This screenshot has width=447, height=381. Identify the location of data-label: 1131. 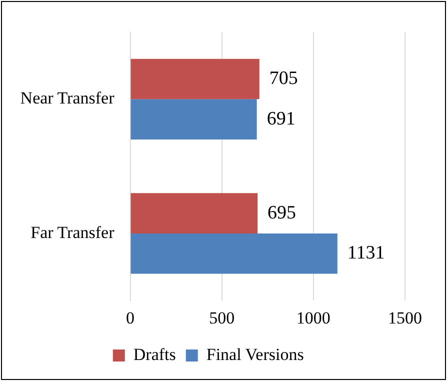
(366, 253).